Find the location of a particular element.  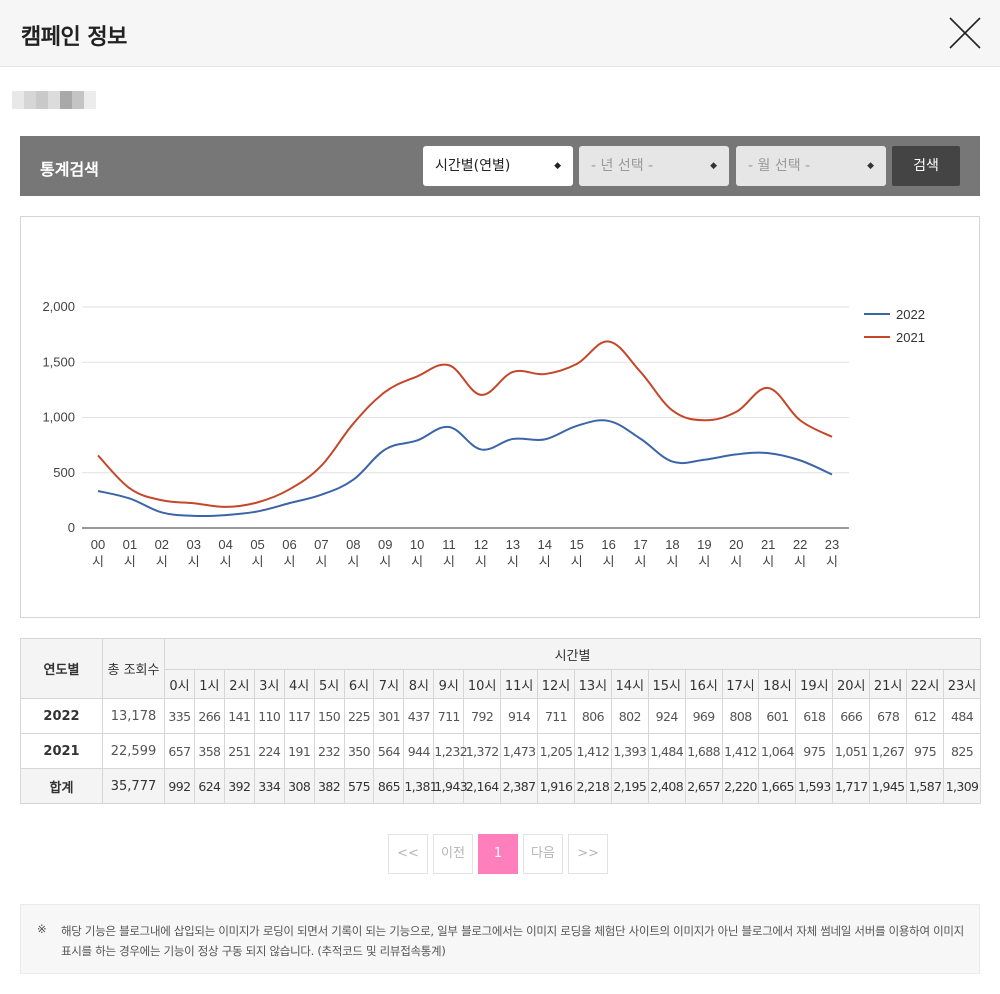

hour-header: 9시 is located at coordinates (449, 684).